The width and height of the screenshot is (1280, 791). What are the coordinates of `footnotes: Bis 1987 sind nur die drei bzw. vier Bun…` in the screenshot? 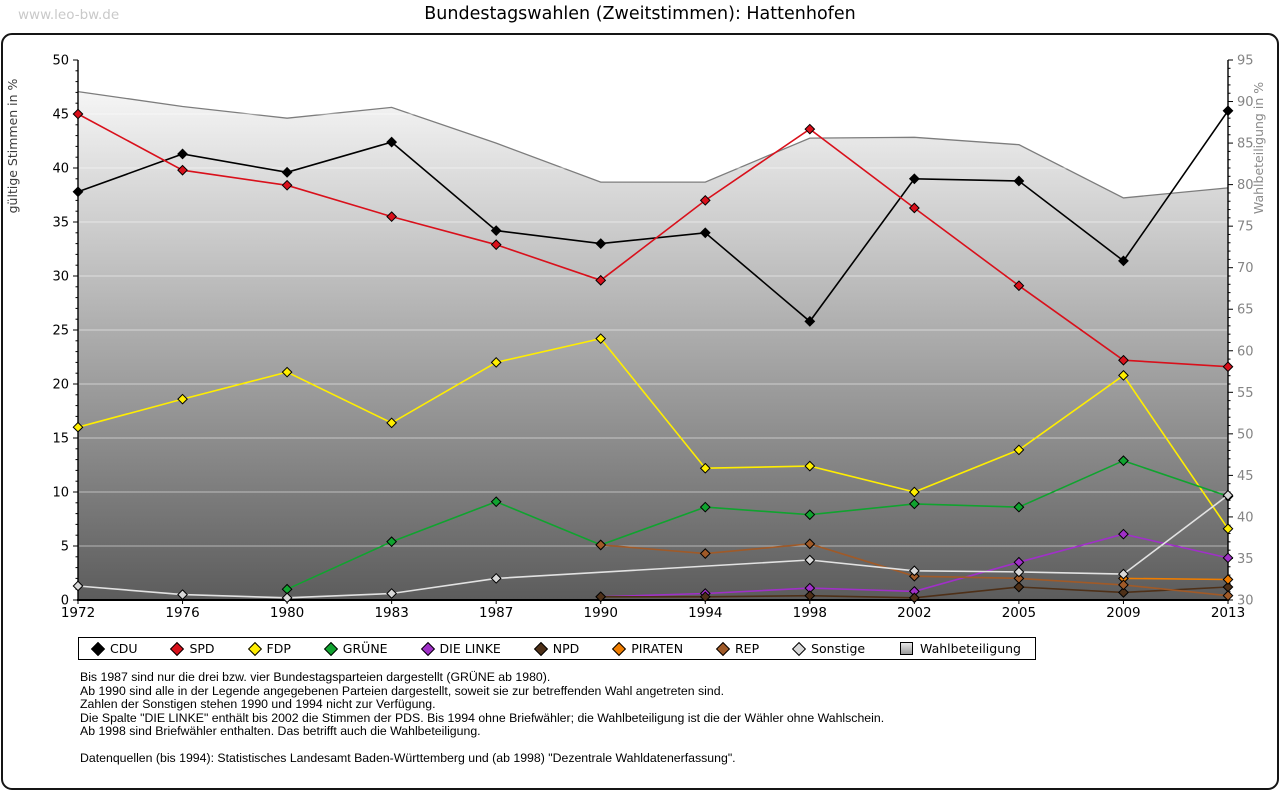 It's located at (482, 717).